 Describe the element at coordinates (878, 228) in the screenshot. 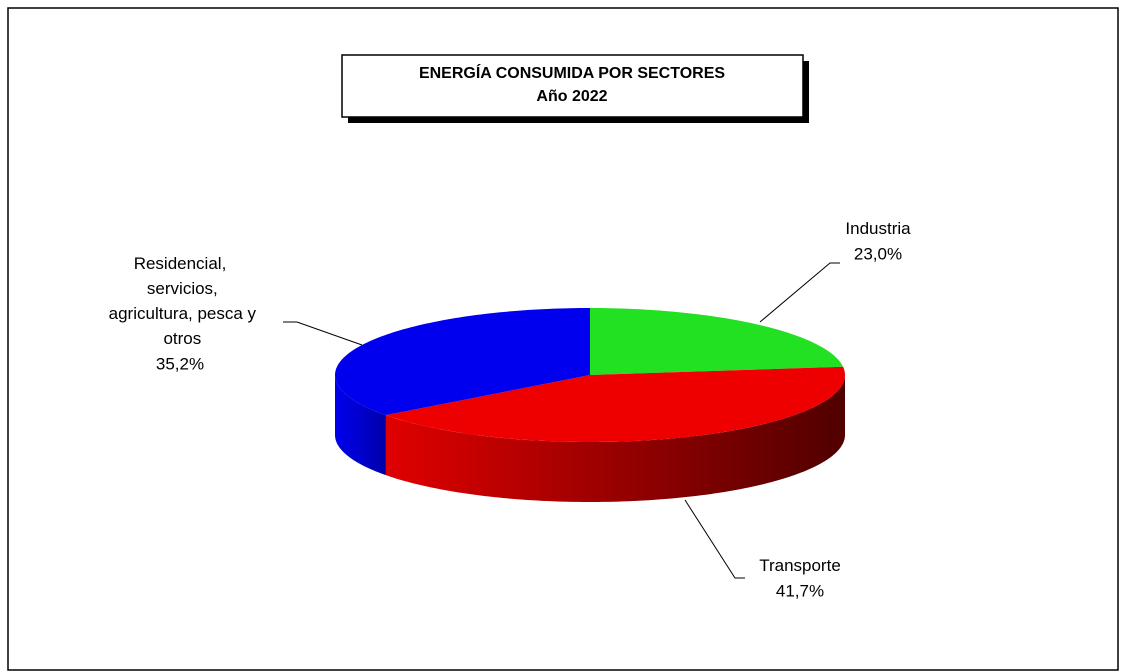

I see `category-label: Industria` at that location.